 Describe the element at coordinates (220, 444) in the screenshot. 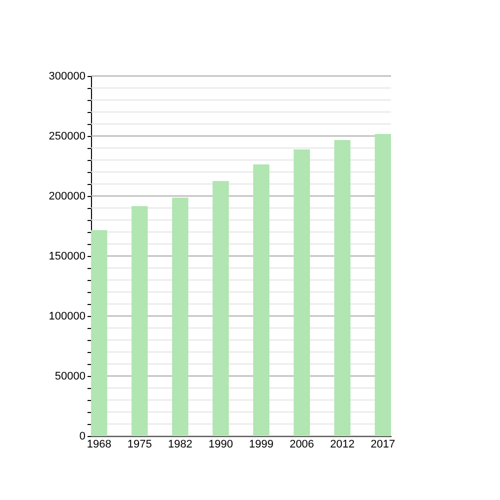

I see `x-tick-label: 1990` at that location.